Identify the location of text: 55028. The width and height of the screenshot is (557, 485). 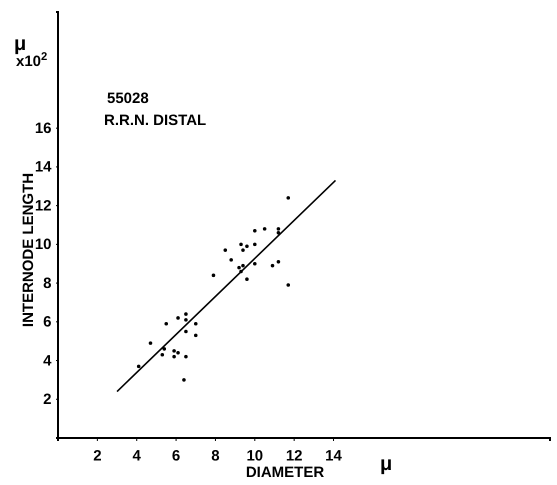
(128, 98).